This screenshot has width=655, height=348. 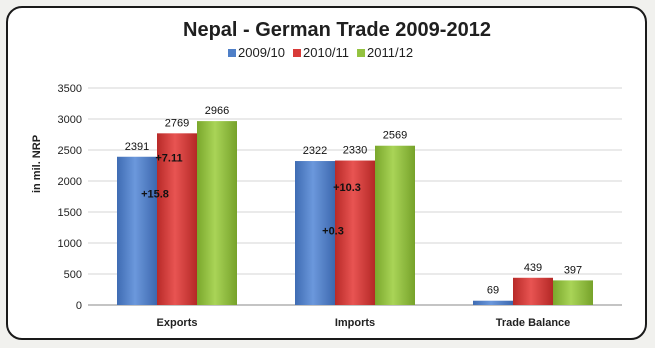 What do you see at coordinates (333, 232) in the screenshot?
I see `annotation: +0.3` at bounding box center [333, 232].